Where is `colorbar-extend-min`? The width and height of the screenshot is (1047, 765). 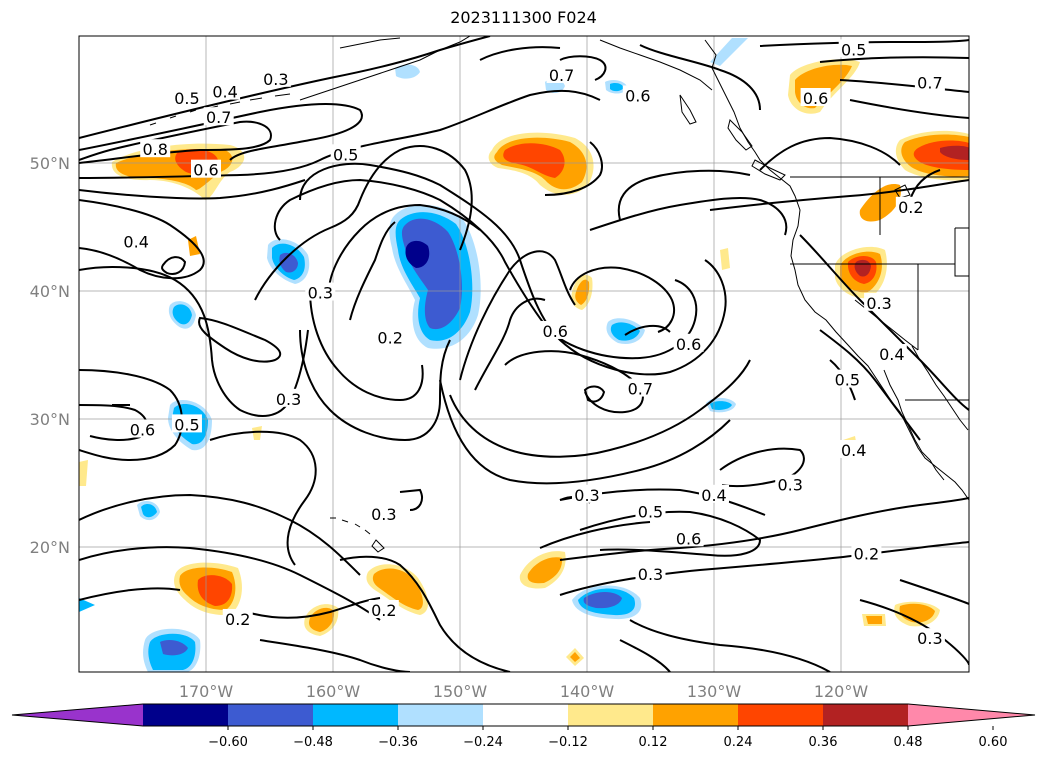 colorbar-extend-min is located at coordinates (77, 715).